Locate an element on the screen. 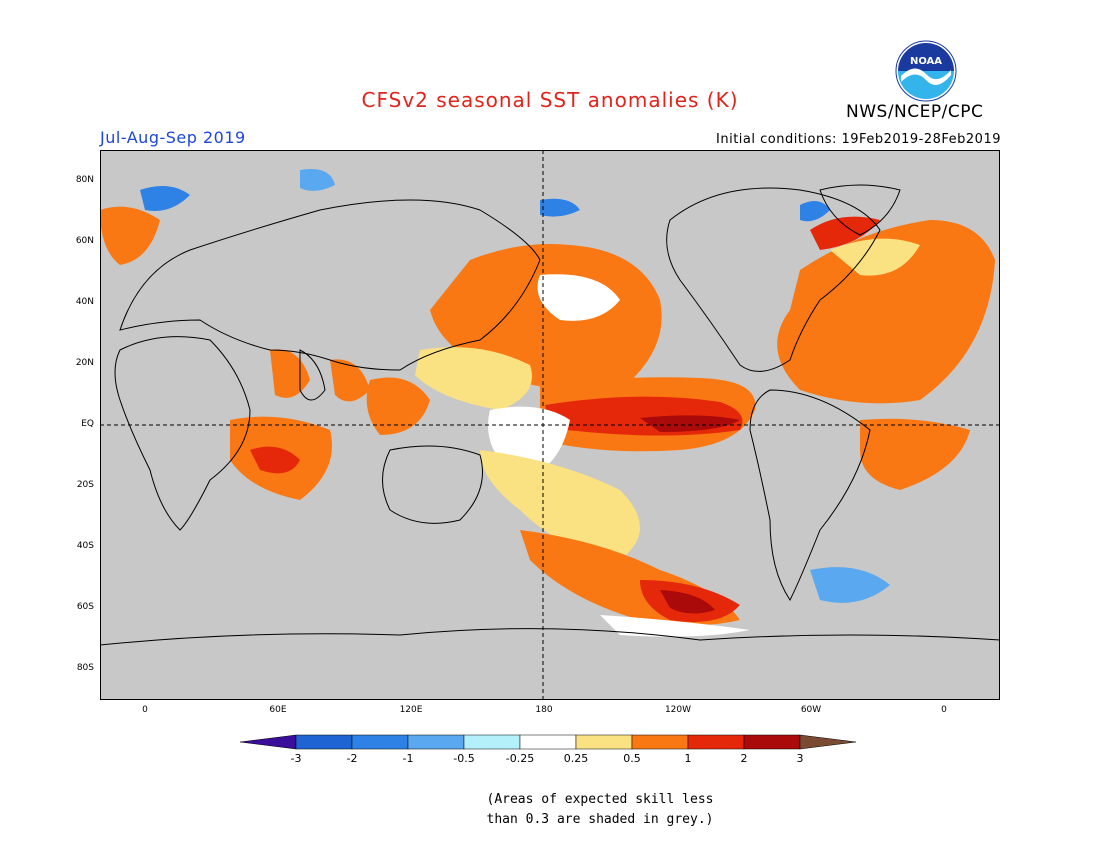 Image resolution: width=1100 pixels, height=850 pixels. lon-label: 60E is located at coordinates (278, 710).